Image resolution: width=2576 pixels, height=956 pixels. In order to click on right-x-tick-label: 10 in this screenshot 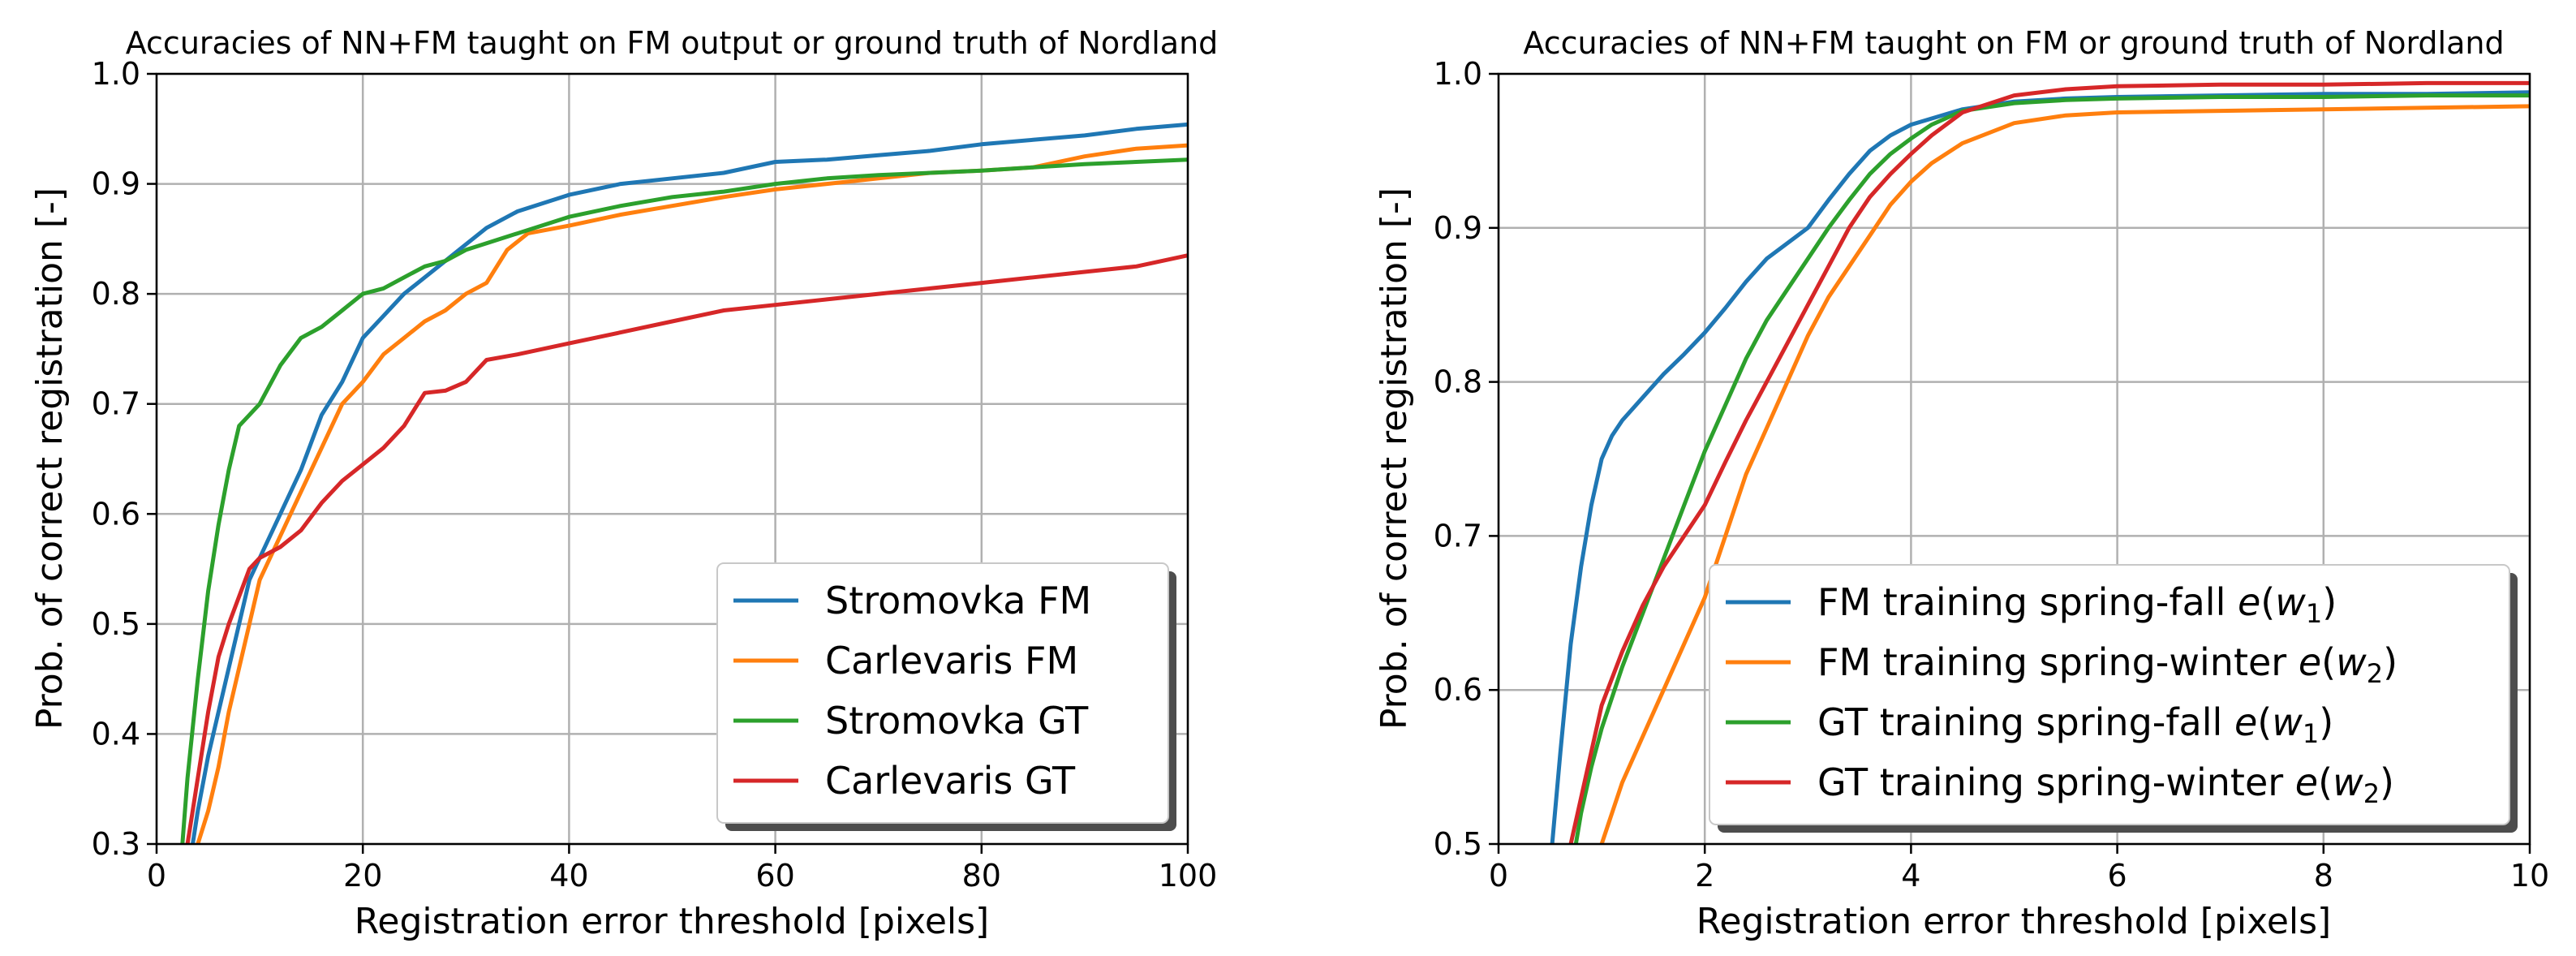, I will do `click(2529, 876)`.